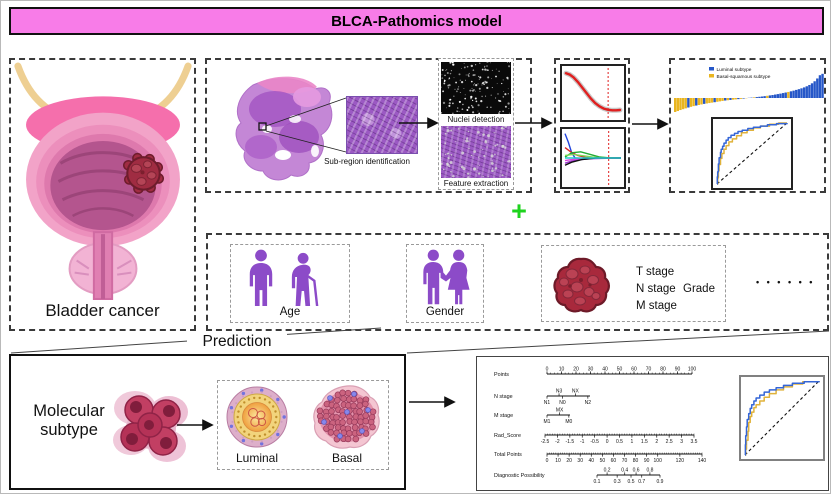  I want to click on feature-extraction-label: Feature extraction, so click(476, 183).